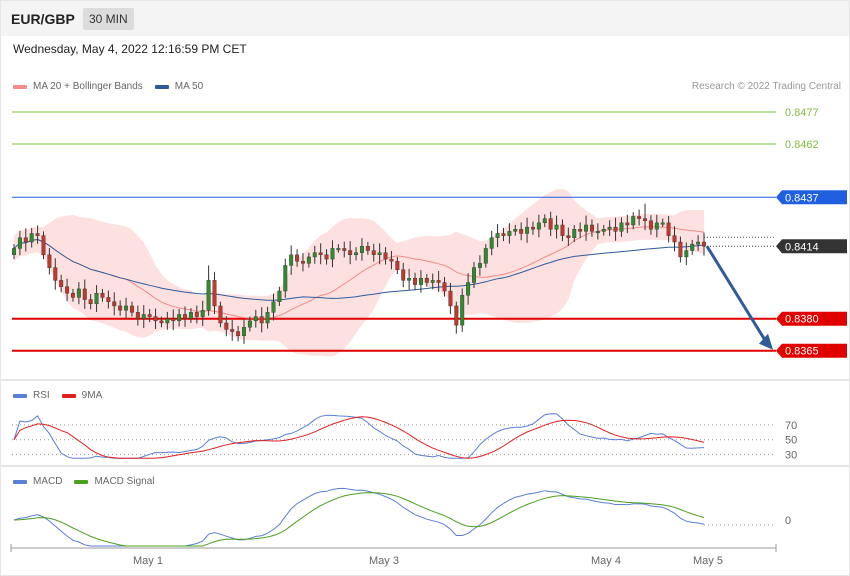 The height and width of the screenshot is (576, 850). What do you see at coordinates (89, 481) in the screenshot?
I see `macd-legend: MACD MACD Signal` at bounding box center [89, 481].